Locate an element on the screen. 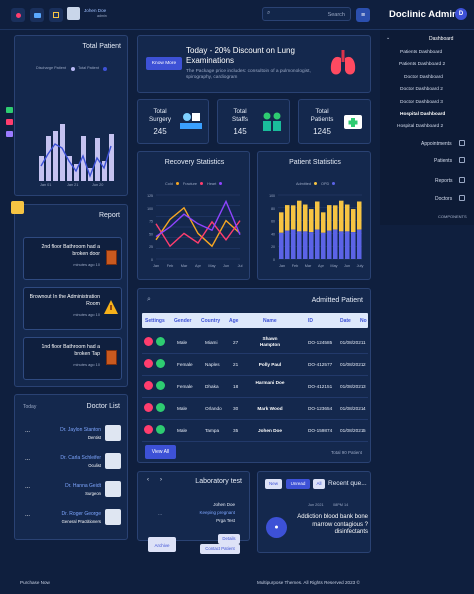 This screenshot has width=474, height=594. tag-icon is located at coordinates (9, 134).